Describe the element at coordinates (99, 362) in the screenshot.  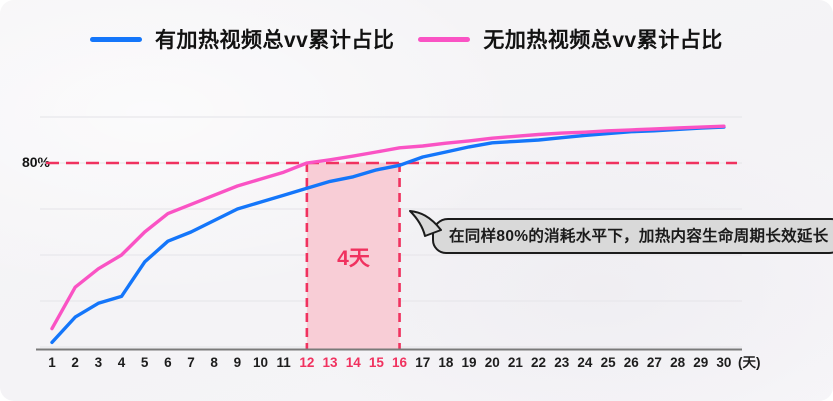
I see `x-tick-label: 3` at that location.